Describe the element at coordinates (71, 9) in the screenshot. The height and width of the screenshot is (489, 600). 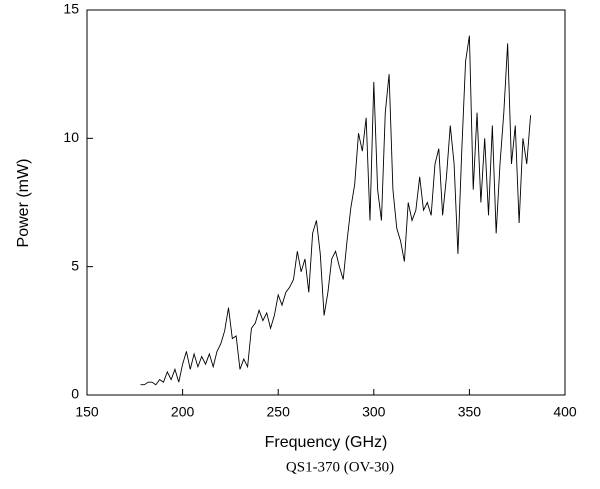
I see `y-tick-label: 15` at that location.